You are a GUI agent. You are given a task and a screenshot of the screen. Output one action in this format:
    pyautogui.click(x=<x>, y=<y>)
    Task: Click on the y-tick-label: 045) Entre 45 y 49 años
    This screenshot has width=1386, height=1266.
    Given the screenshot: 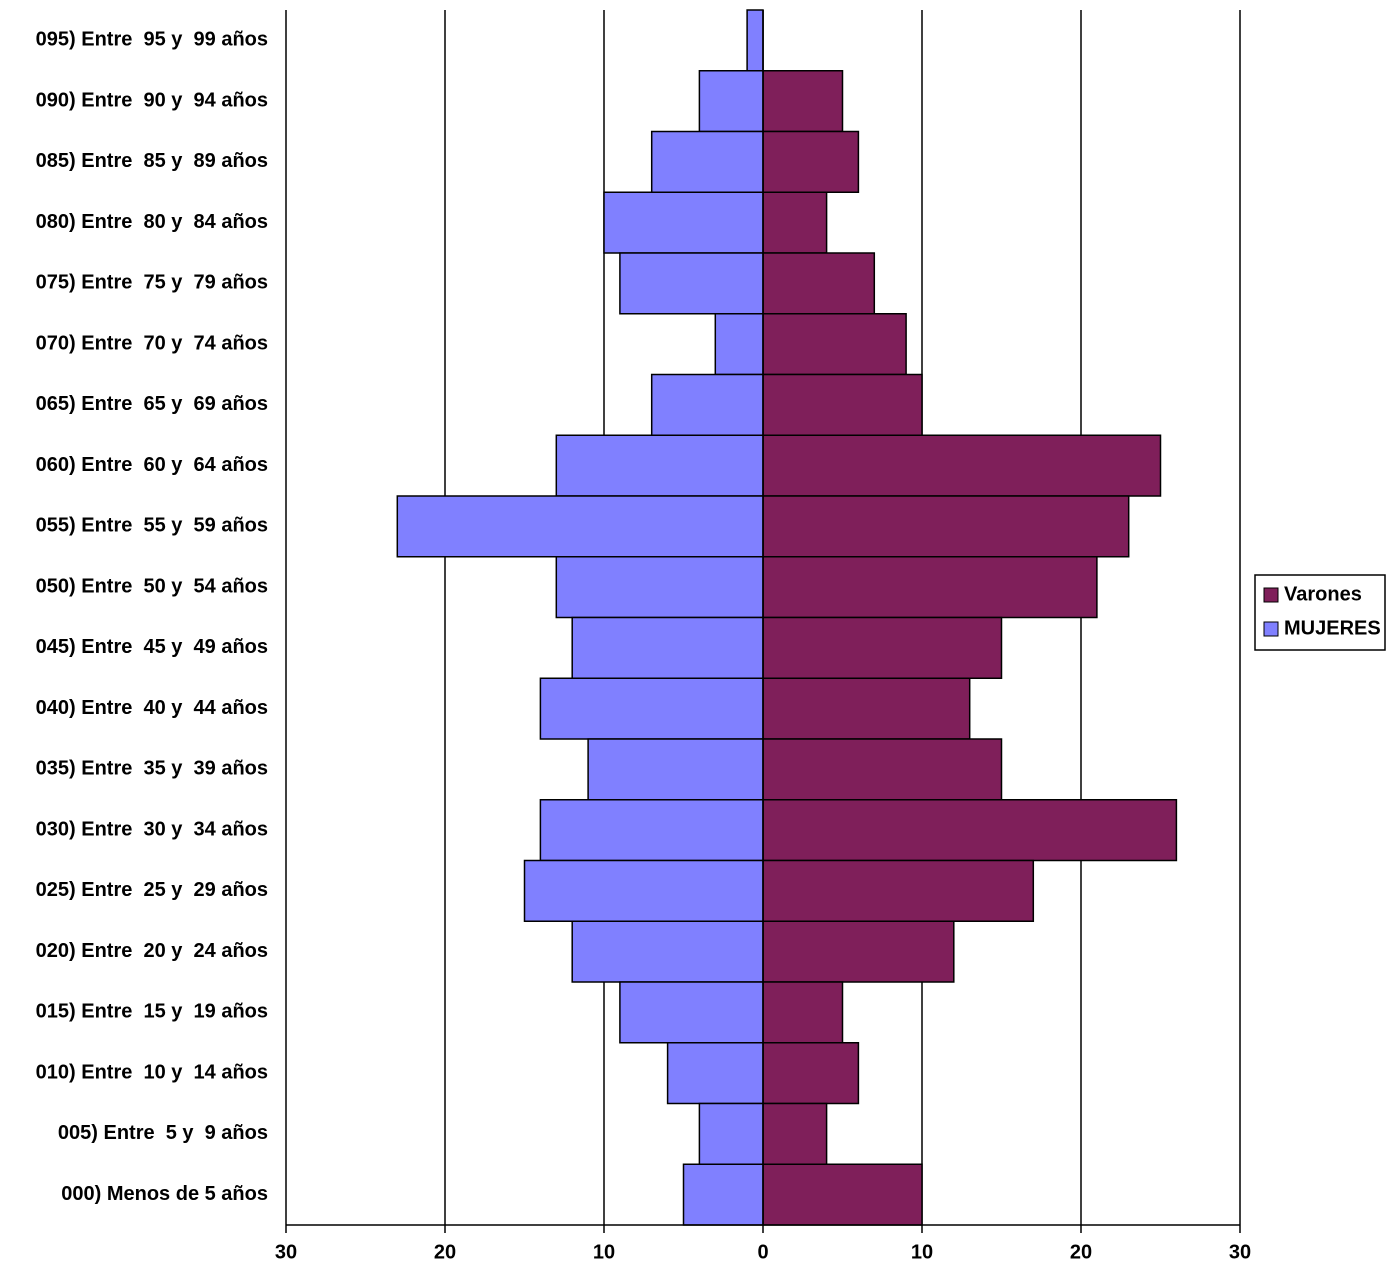 What is the action you would take?
    pyautogui.click(x=152, y=647)
    